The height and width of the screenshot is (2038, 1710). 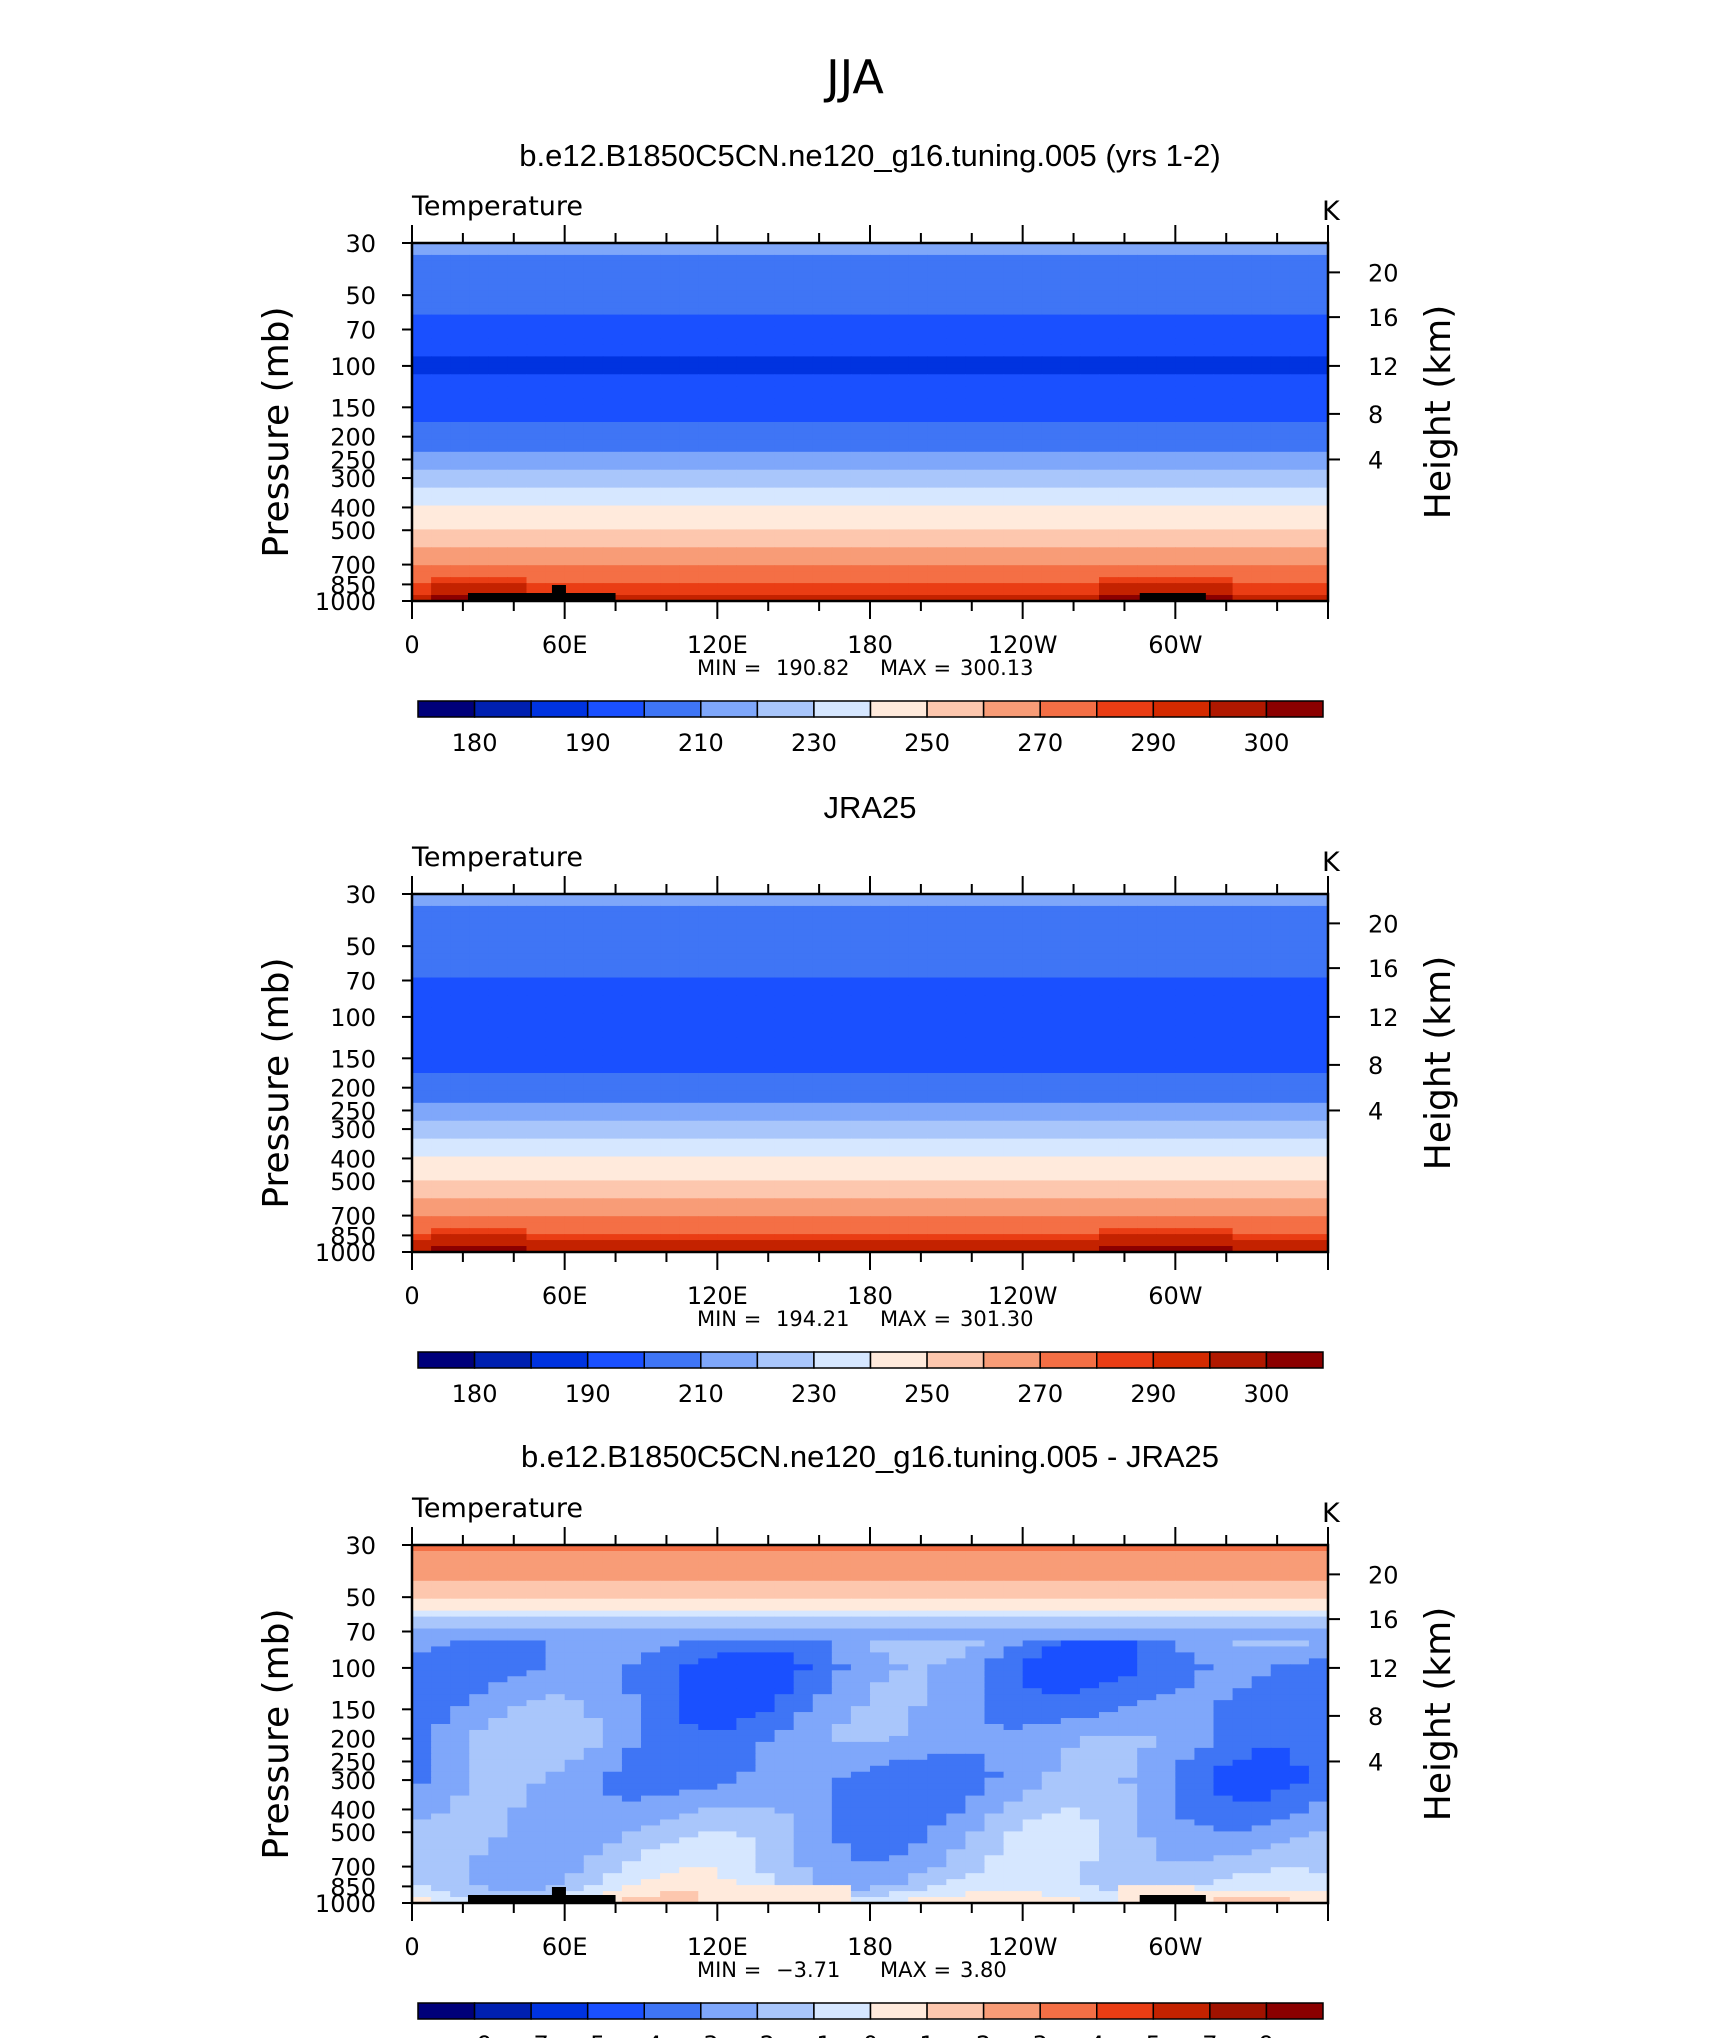 What do you see at coordinates (541, 597) in the screenshot?
I see `topography-mask` at bounding box center [541, 597].